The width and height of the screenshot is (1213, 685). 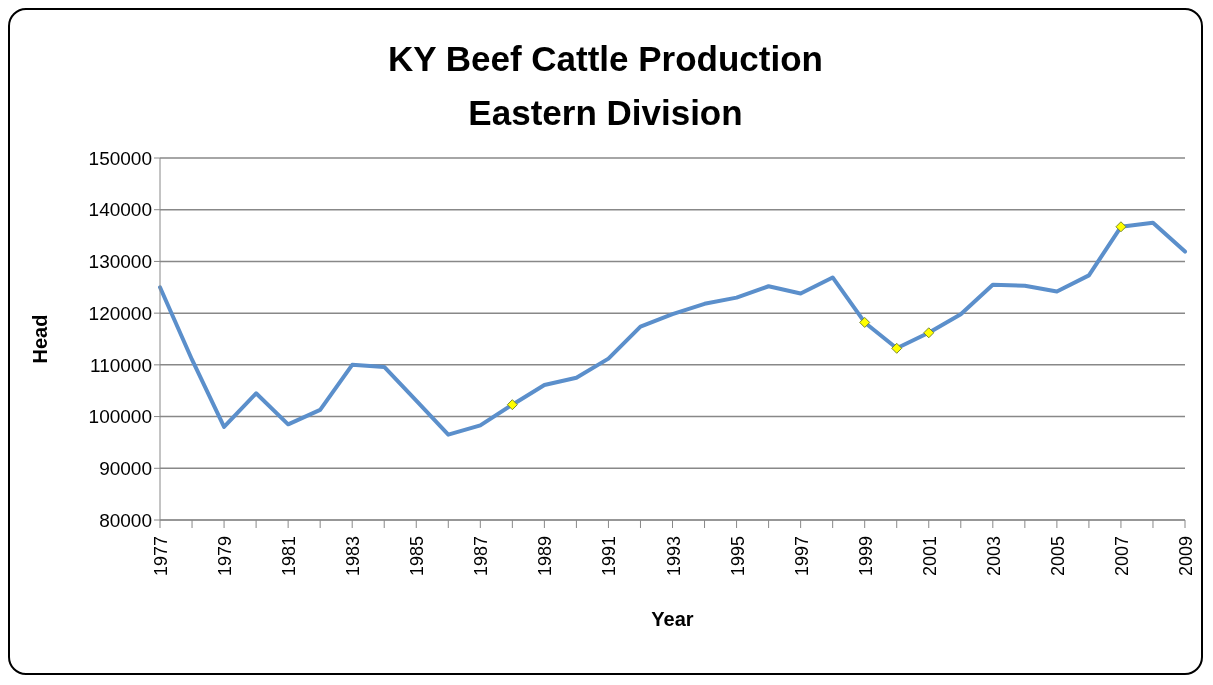 What do you see at coordinates (1057, 556) in the screenshot?
I see `x-tick-label: 2005` at bounding box center [1057, 556].